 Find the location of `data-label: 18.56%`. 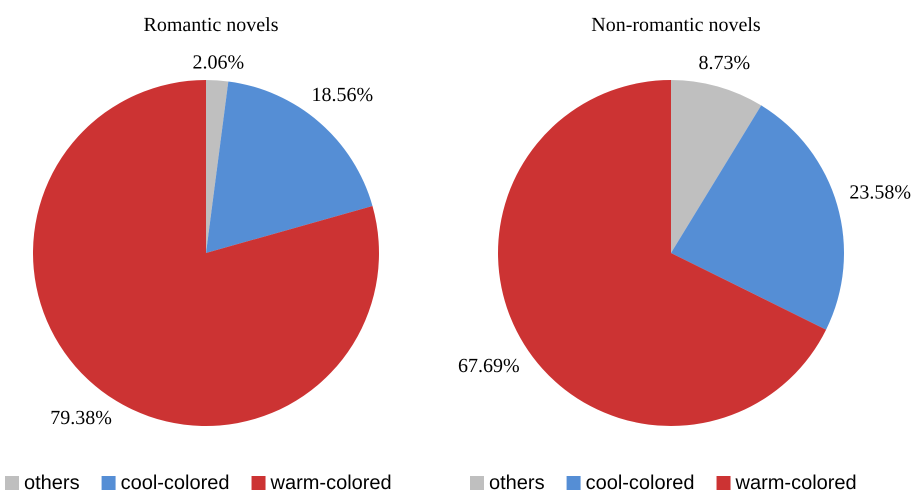

data-label: 18.56% is located at coordinates (343, 95).